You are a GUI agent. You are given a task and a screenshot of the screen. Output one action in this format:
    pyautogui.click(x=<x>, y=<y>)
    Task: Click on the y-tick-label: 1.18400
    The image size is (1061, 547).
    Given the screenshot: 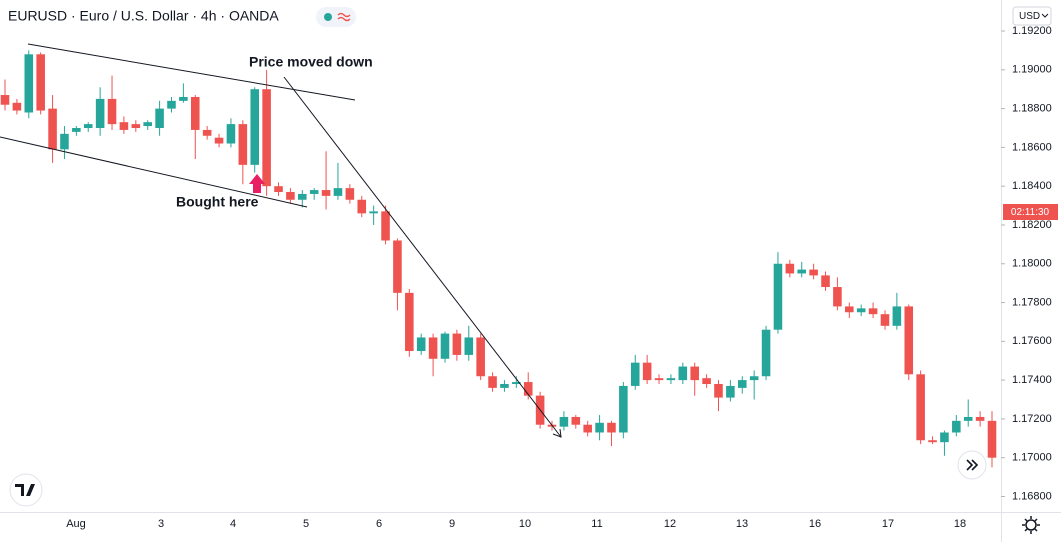 What is the action you would take?
    pyautogui.click(x=1032, y=186)
    